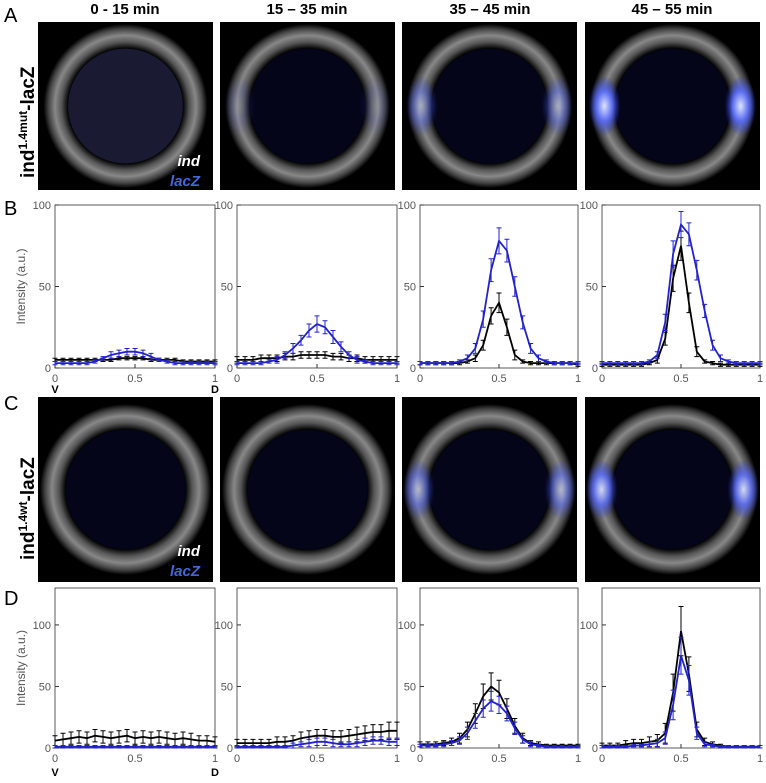 This screenshot has width=766, height=783. What do you see at coordinates (11, 599) in the screenshot?
I see `panel-letter: D` at bounding box center [11, 599].